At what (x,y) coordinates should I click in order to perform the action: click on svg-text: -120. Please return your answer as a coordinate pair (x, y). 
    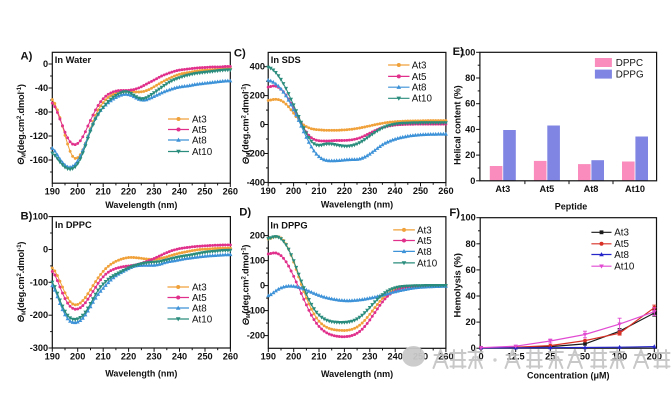
    Looking at the image, I should click on (39, 136).